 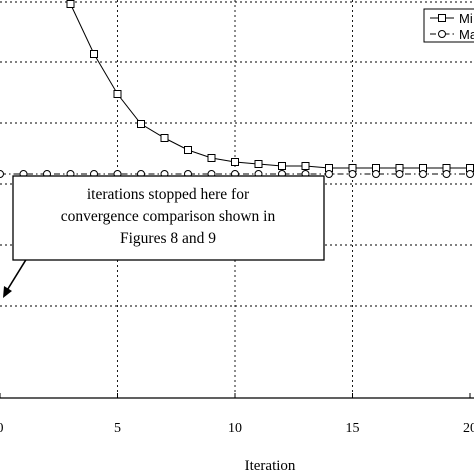 What do you see at coordinates (117, 428) in the screenshot?
I see `x-tick-label: 5` at bounding box center [117, 428].